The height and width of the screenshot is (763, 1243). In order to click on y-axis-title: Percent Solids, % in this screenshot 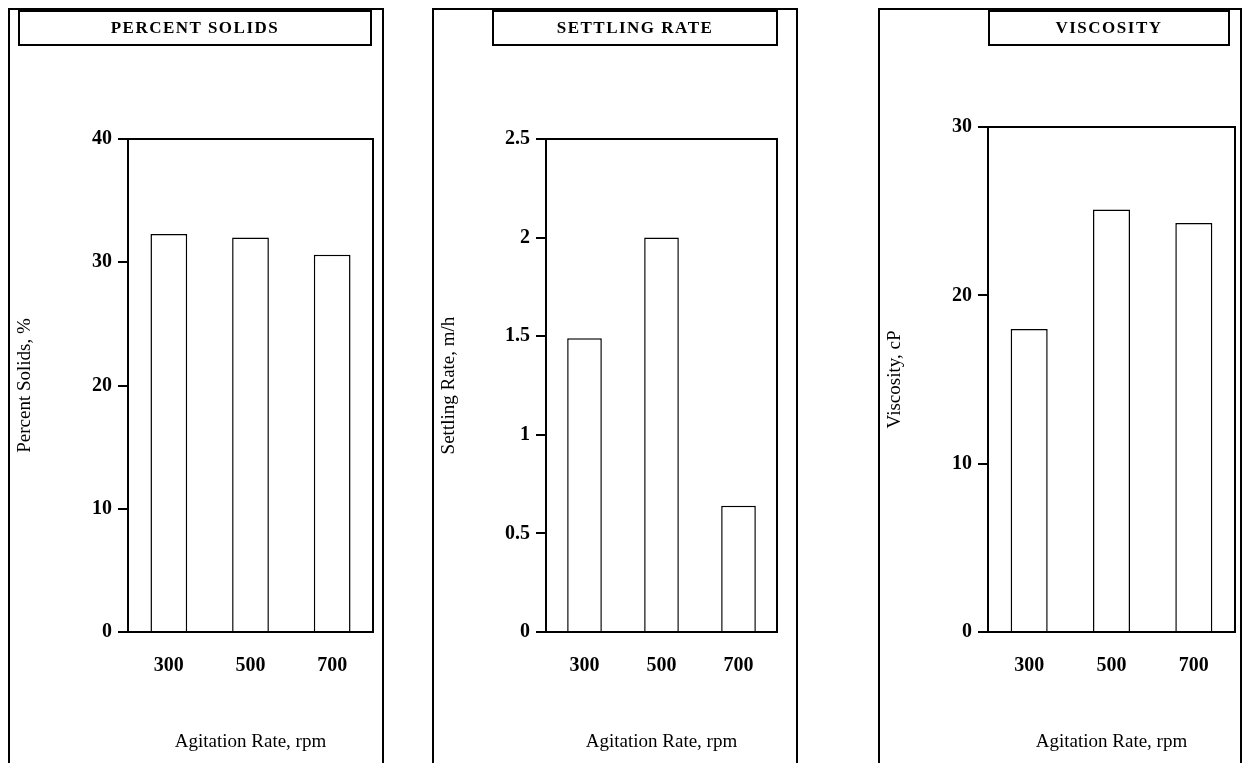, I will do `click(24, 385)`.